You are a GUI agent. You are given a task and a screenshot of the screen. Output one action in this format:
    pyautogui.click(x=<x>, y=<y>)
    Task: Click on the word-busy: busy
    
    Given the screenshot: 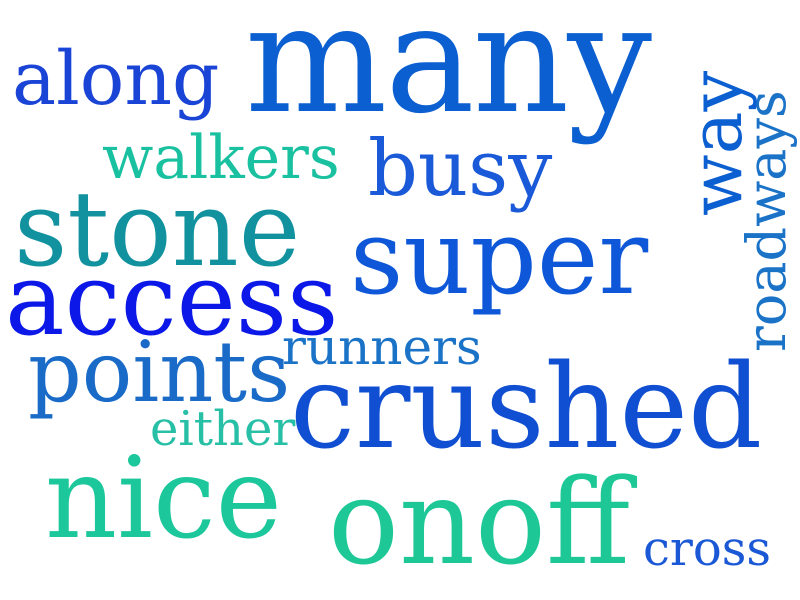 What is the action you would take?
    pyautogui.click(x=460, y=169)
    